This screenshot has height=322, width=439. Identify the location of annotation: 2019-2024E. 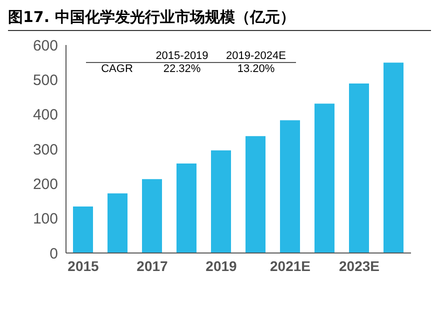
(256, 56).